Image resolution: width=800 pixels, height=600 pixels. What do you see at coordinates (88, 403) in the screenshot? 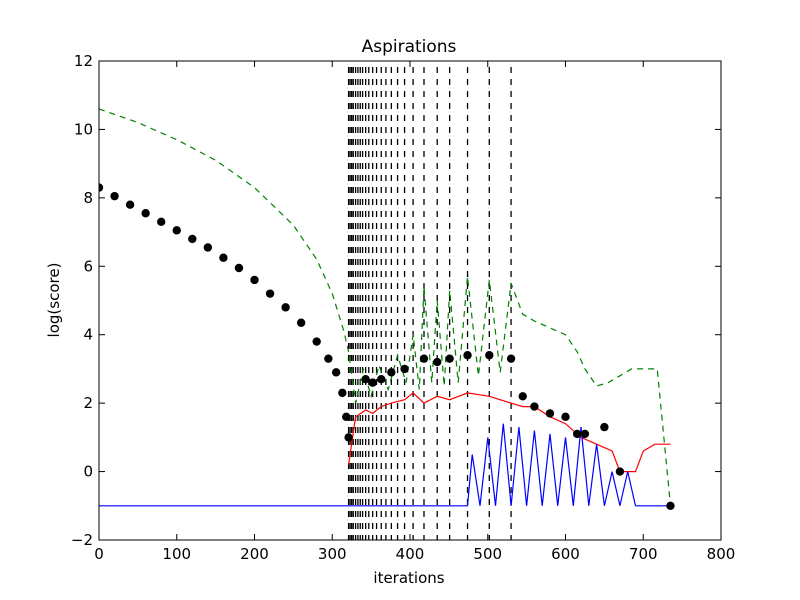
I see `y-tick-label: 2` at bounding box center [88, 403].